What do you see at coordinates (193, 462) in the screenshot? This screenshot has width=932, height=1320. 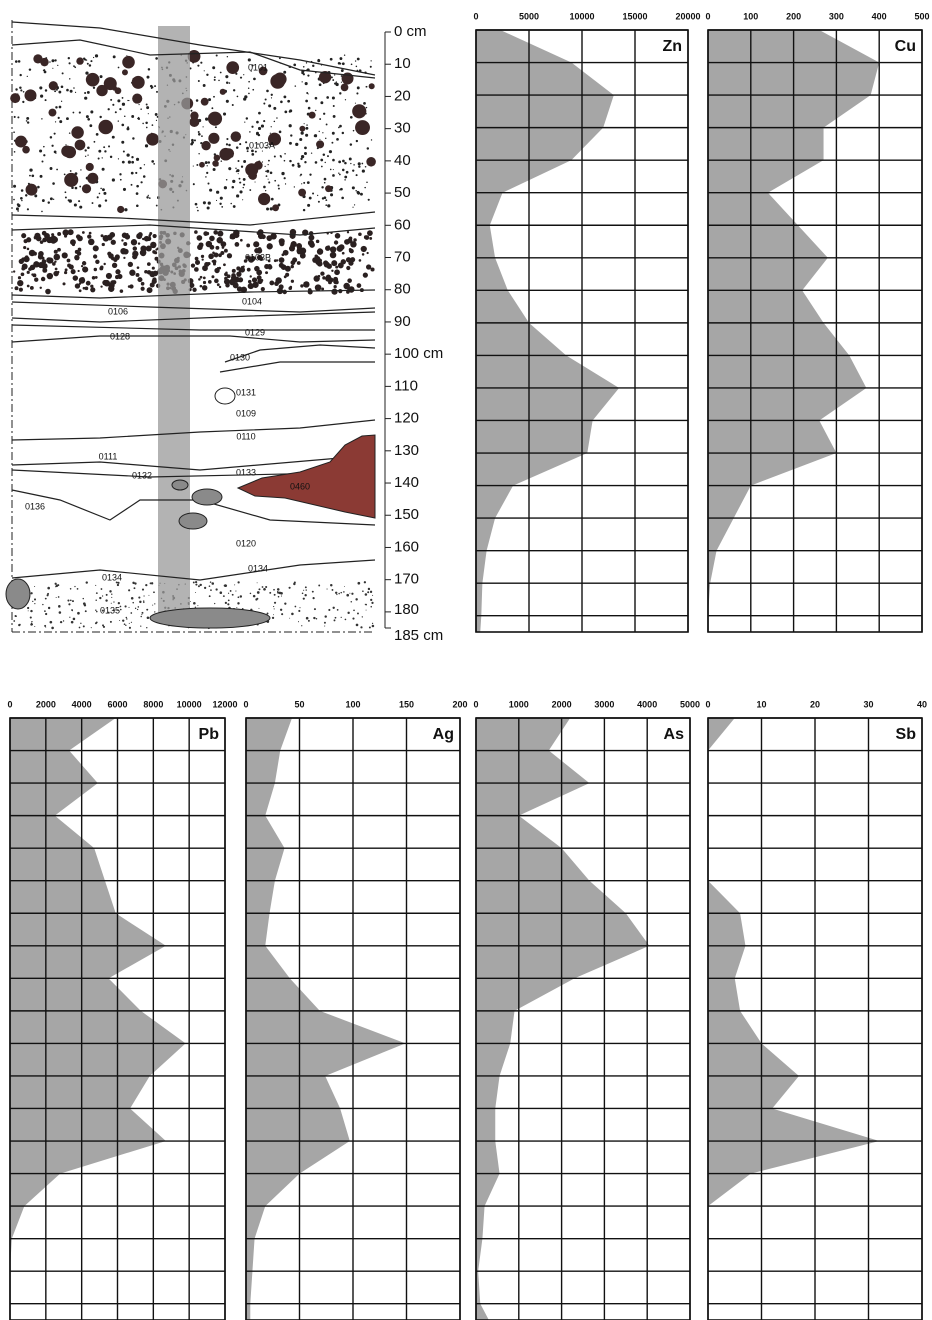 I see `layer-boundary` at bounding box center [193, 462].